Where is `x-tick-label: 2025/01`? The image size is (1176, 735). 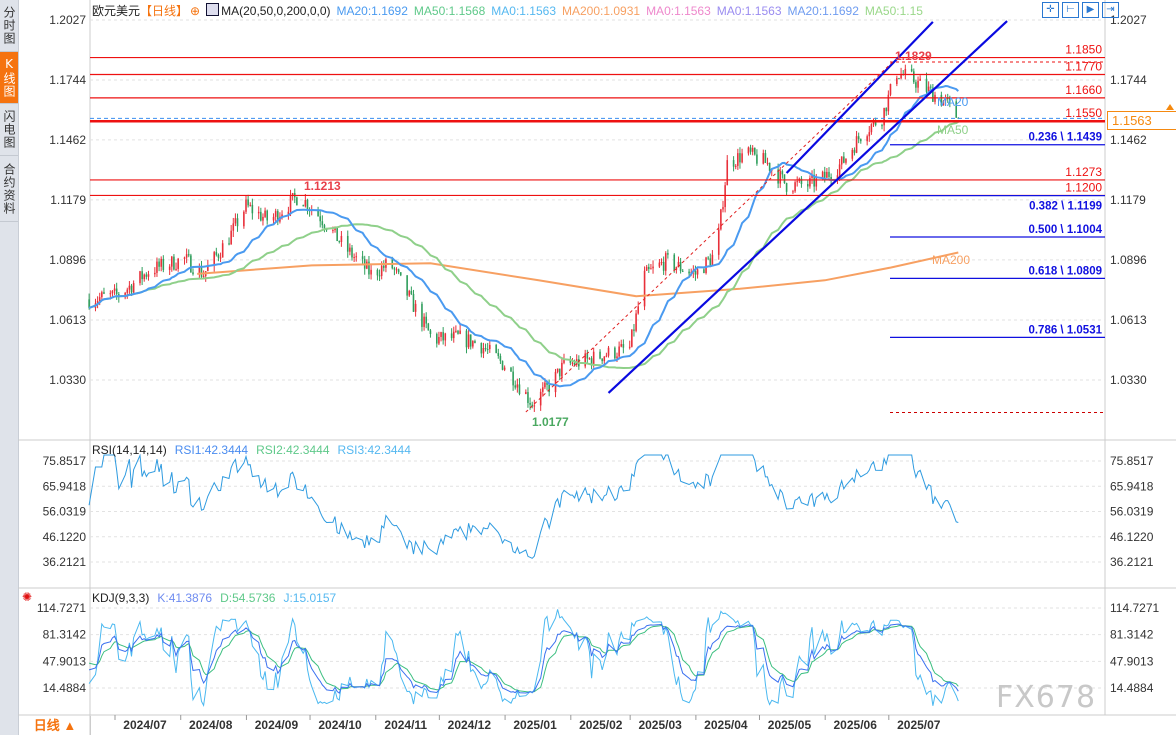 x-tick-label: 2025/01 is located at coordinates (535, 725).